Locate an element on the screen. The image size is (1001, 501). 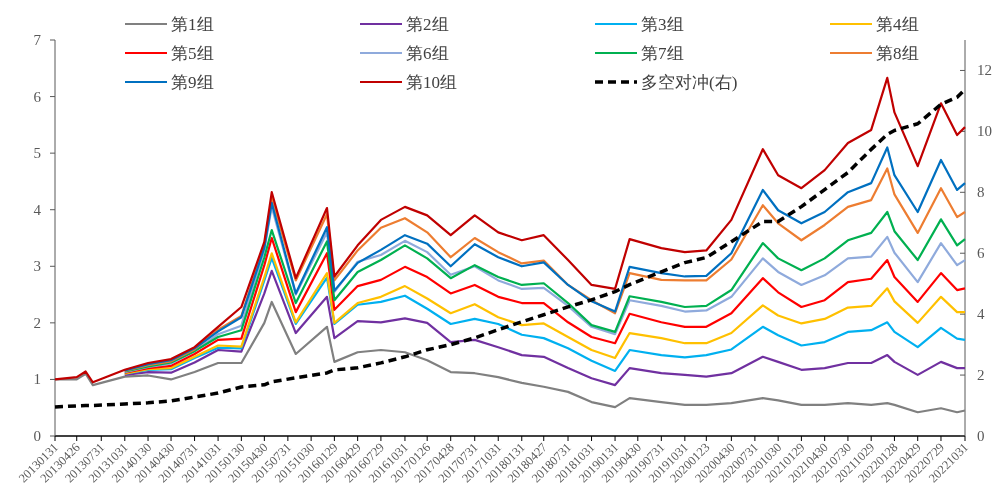
legend-label: 第4组 is located at coordinates (897, 24).